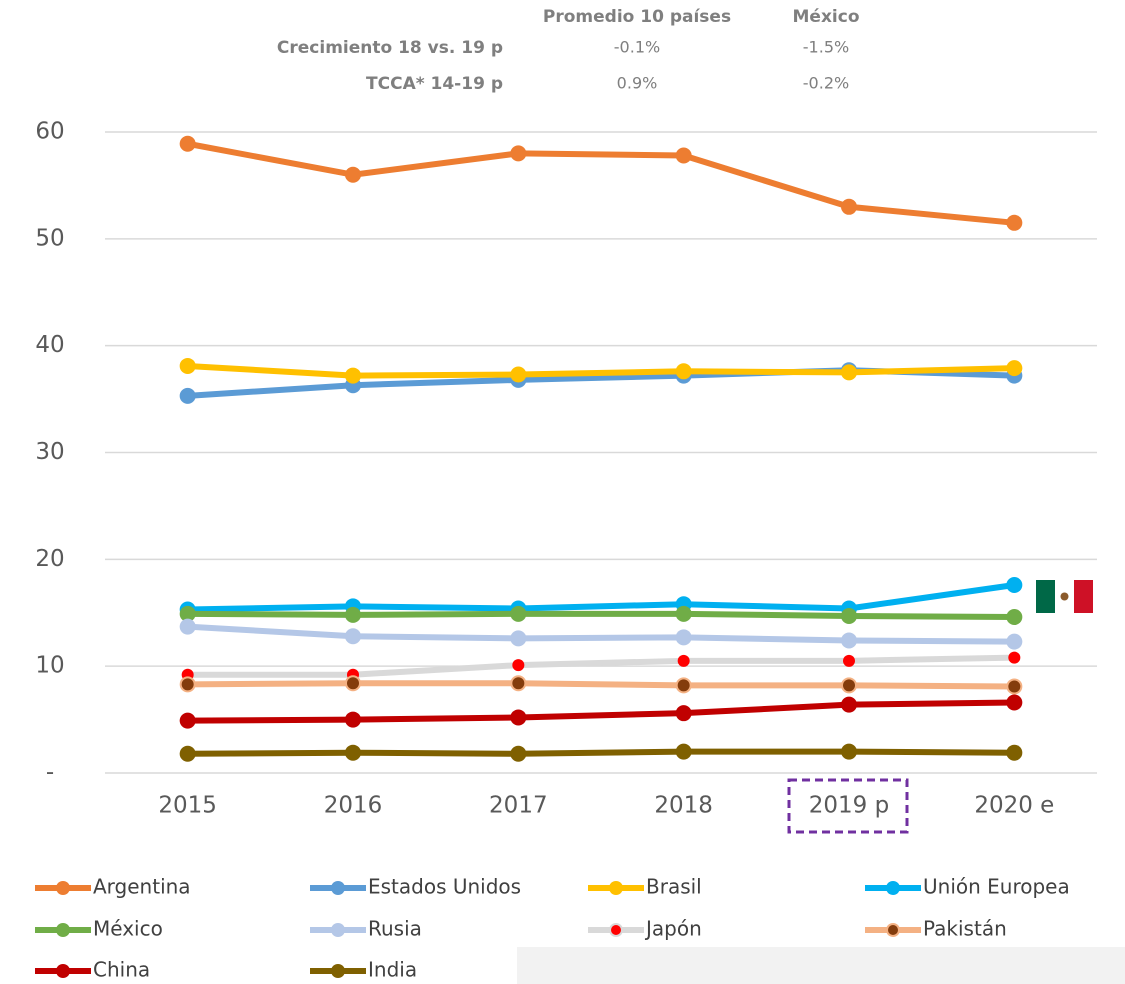  I want to click on table-header: México, so click(826, 17).